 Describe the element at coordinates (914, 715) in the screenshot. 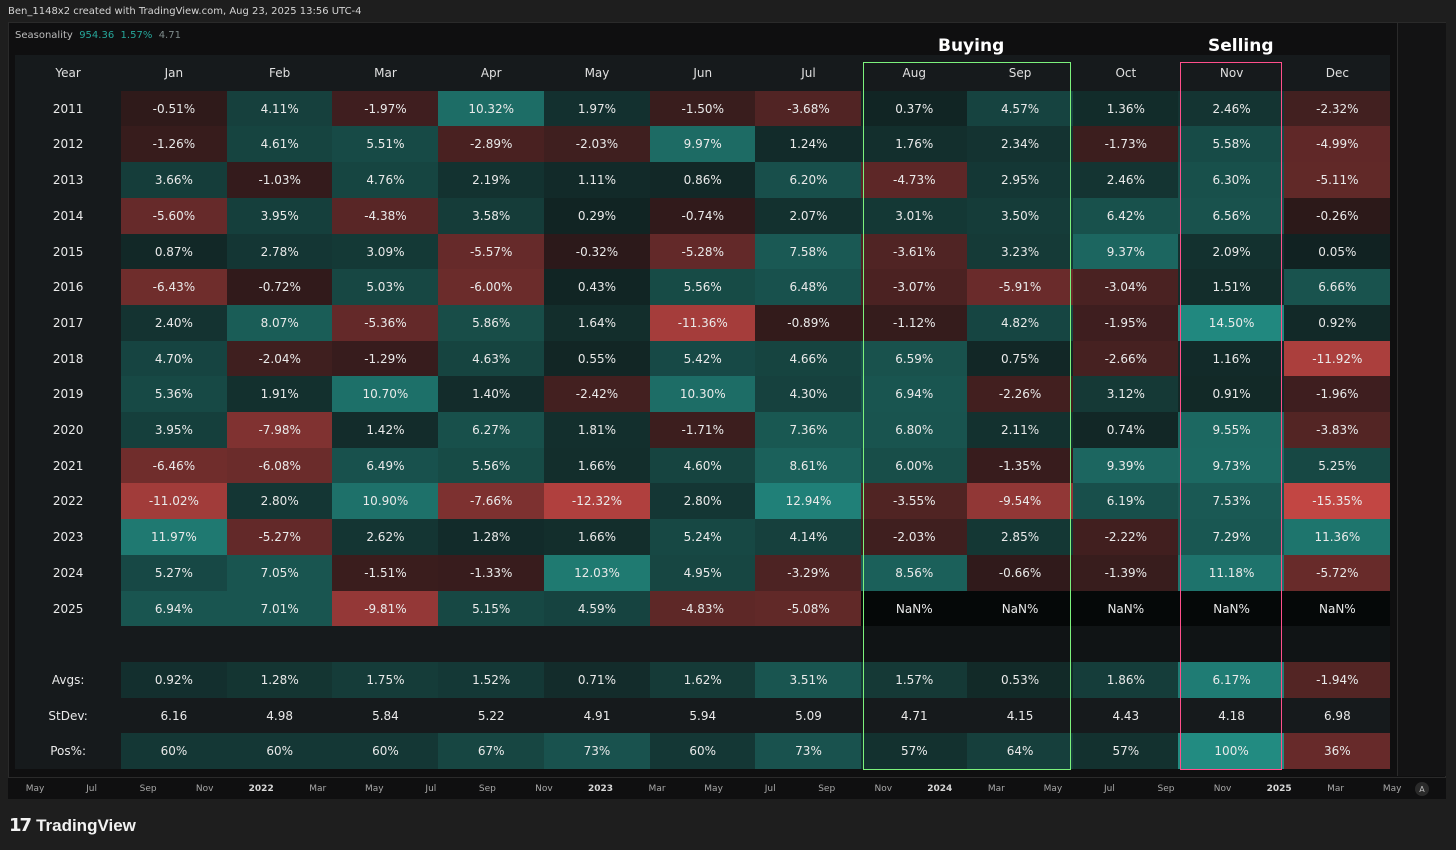

I see `summary-cell: 4.71` at that location.